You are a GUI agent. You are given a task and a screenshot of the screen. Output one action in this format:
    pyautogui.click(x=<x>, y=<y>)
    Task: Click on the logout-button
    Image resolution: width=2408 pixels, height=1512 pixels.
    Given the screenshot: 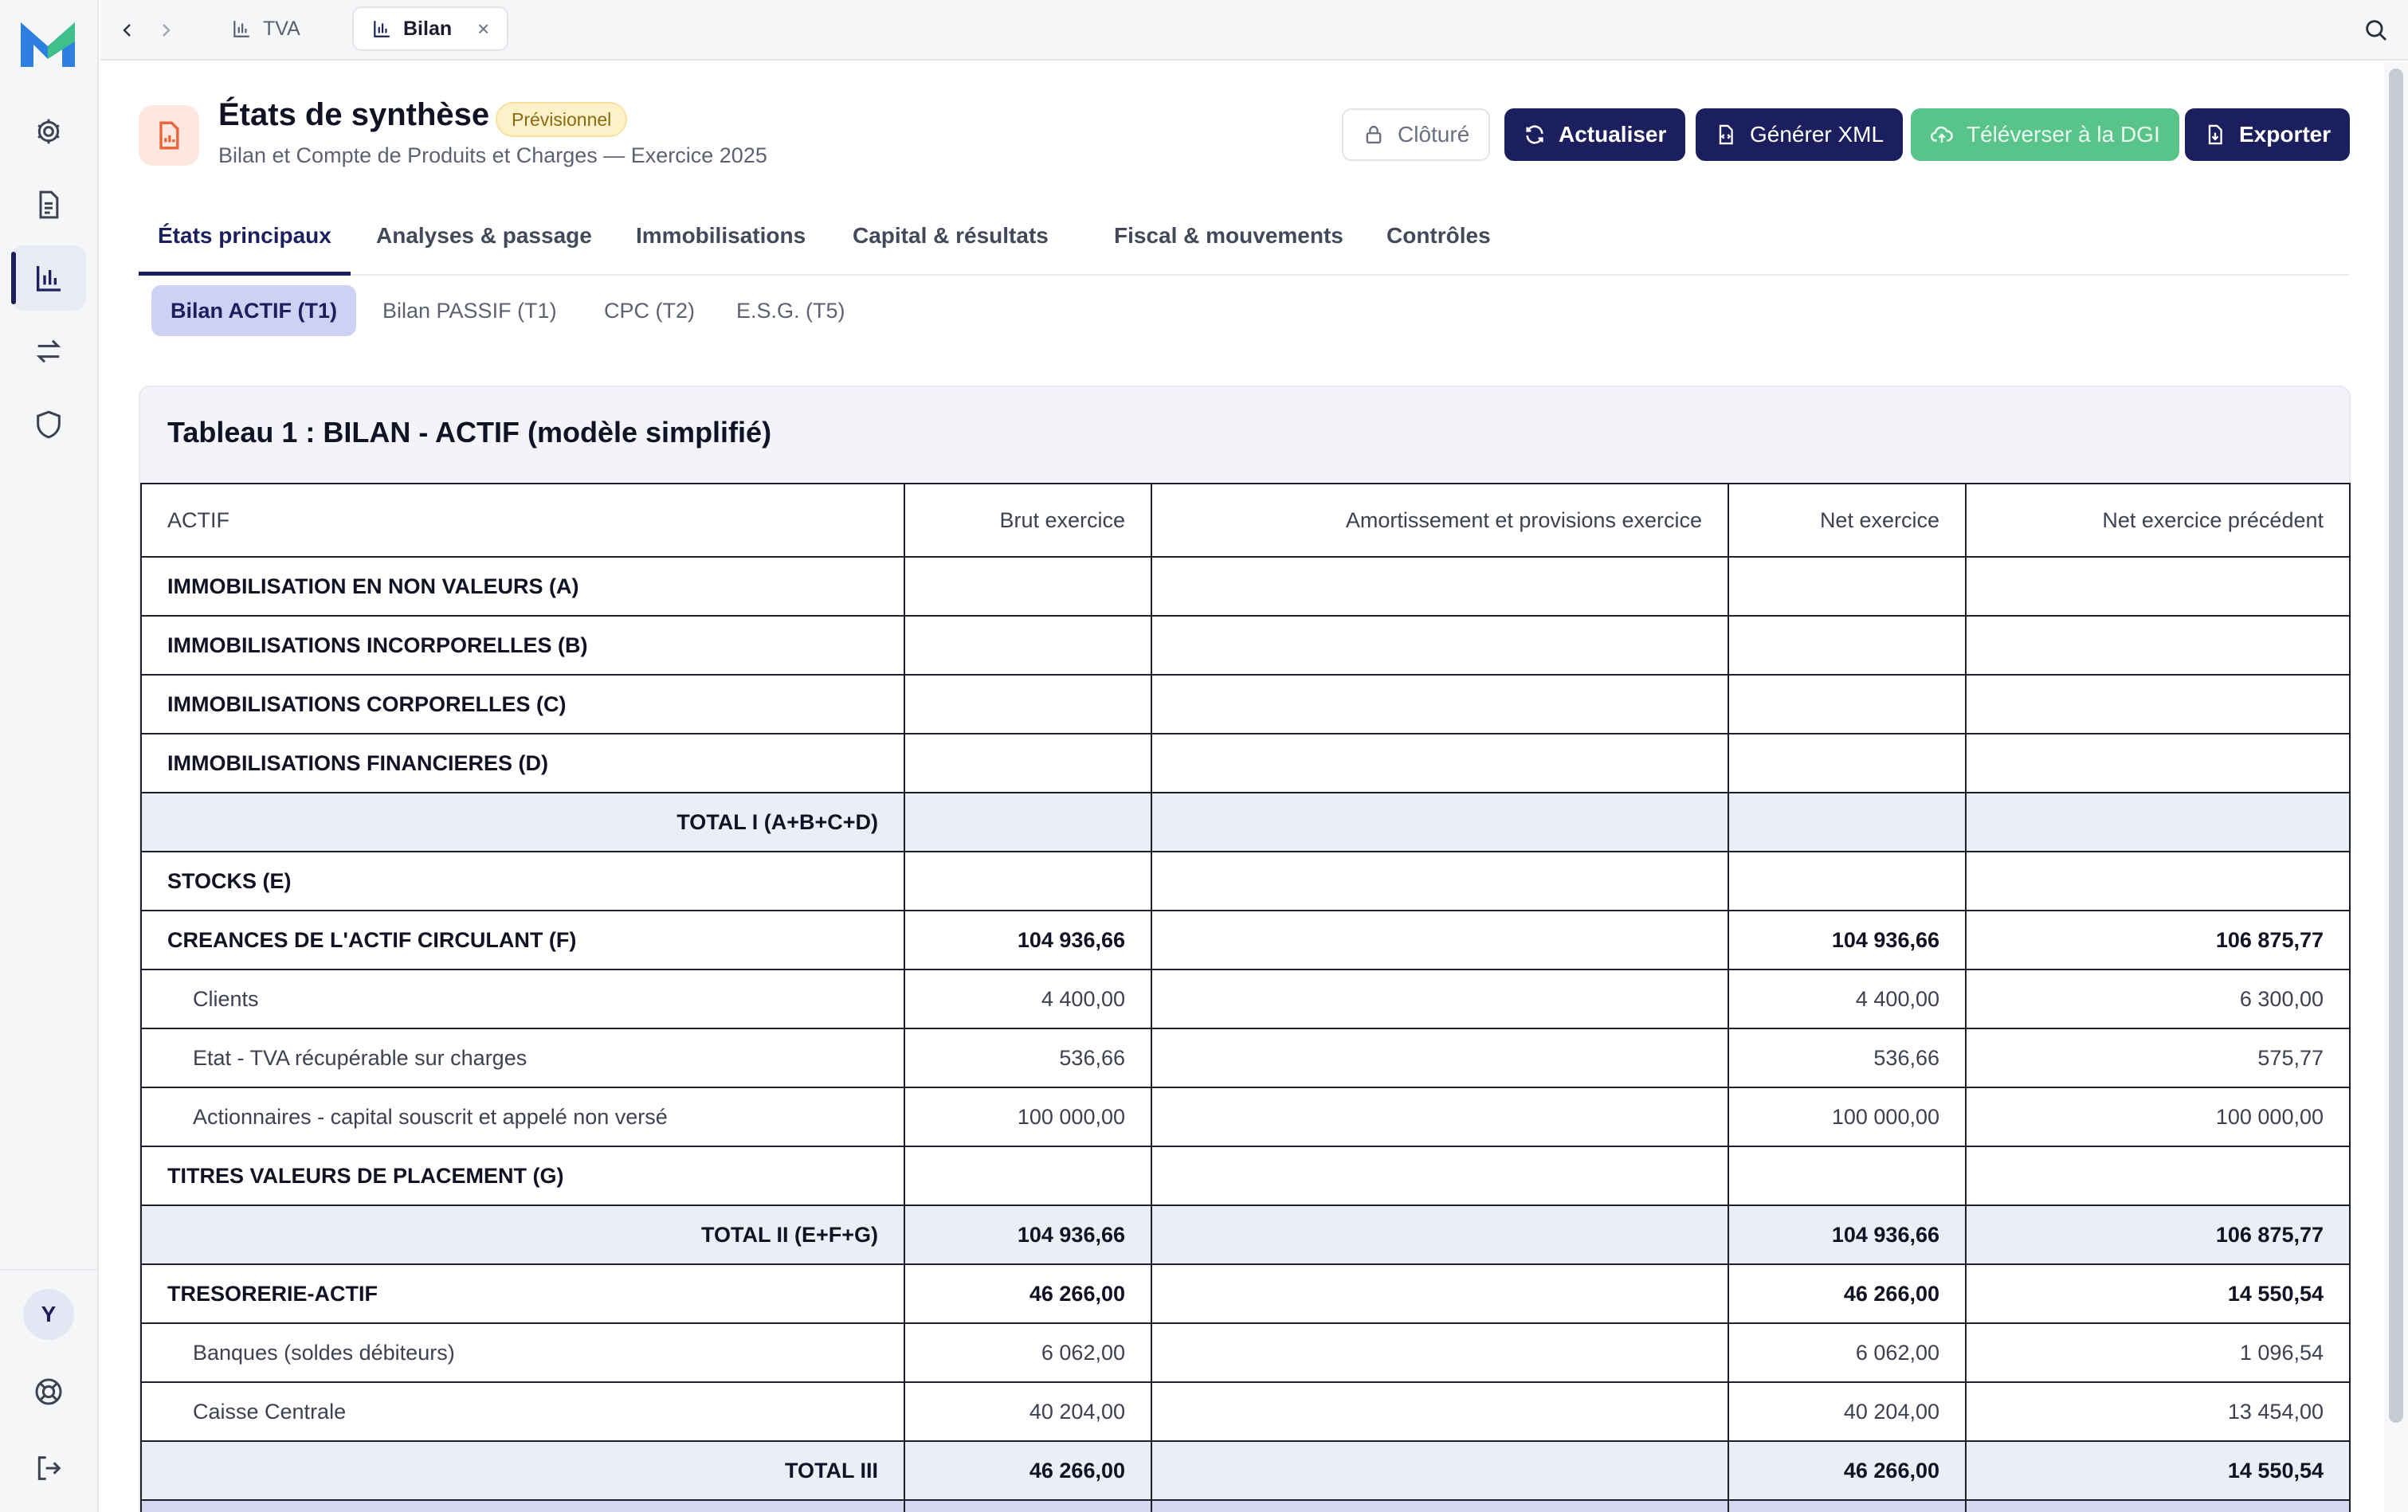 What is the action you would take?
    pyautogui.click(x=49, y=1468)
    